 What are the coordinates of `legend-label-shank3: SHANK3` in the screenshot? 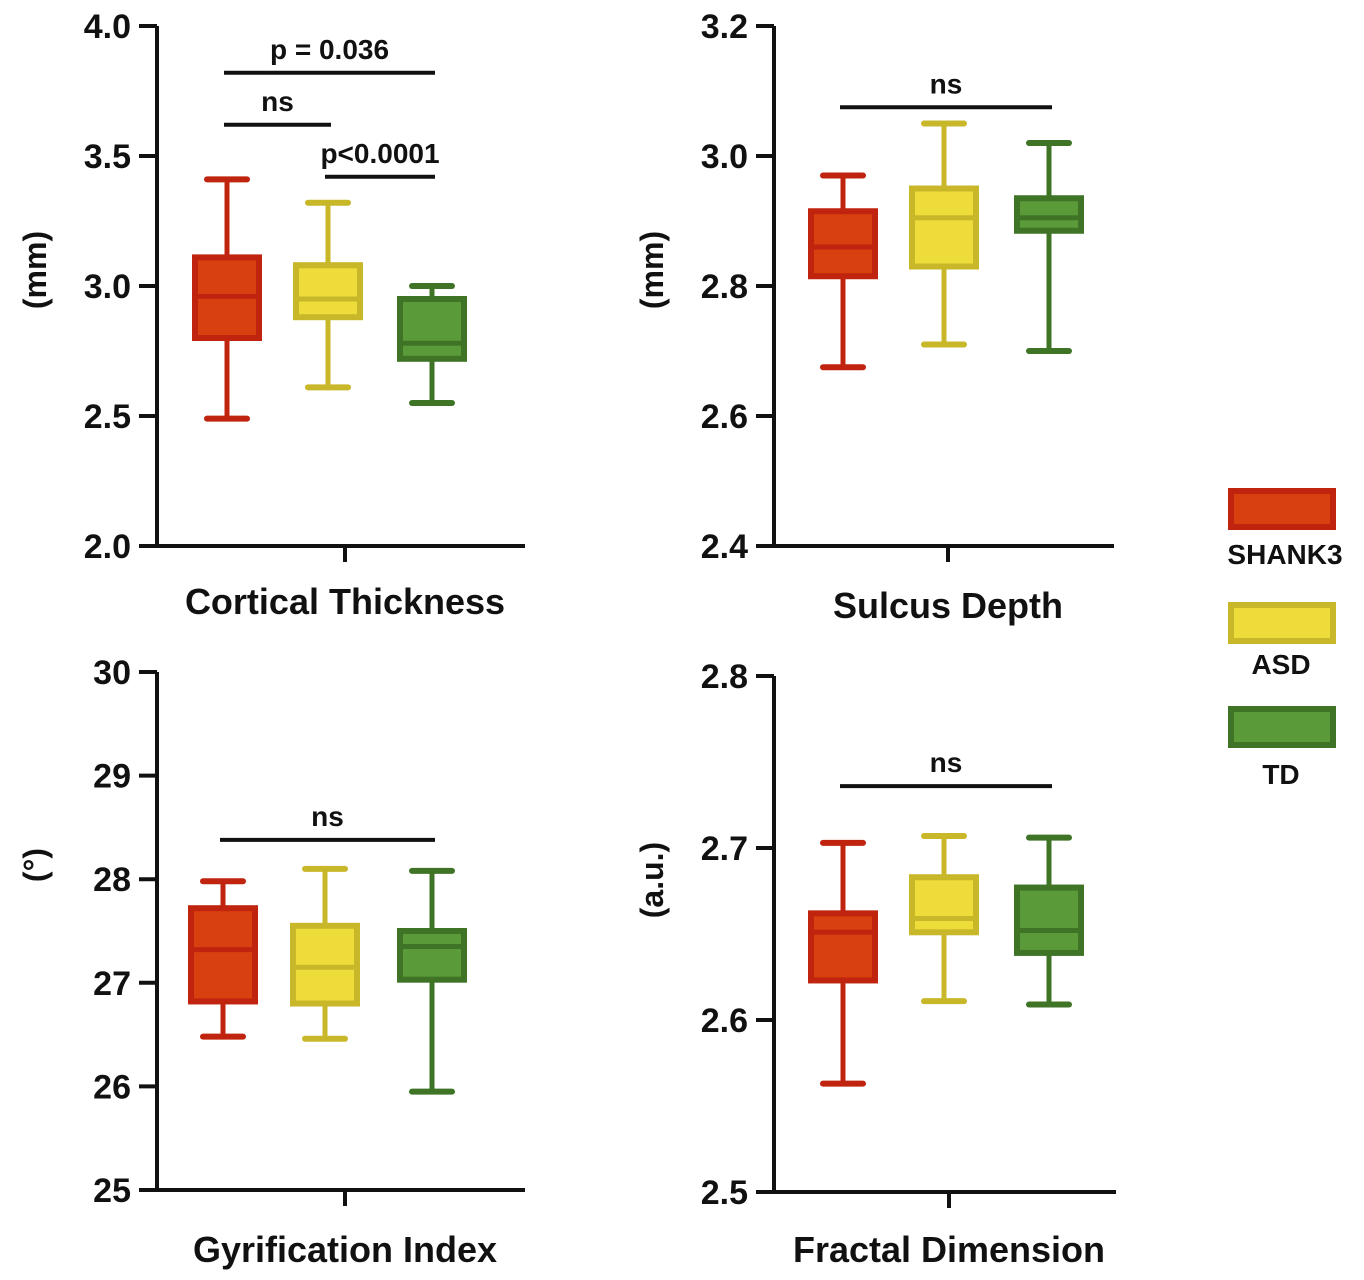 It's located at (1284, 554).